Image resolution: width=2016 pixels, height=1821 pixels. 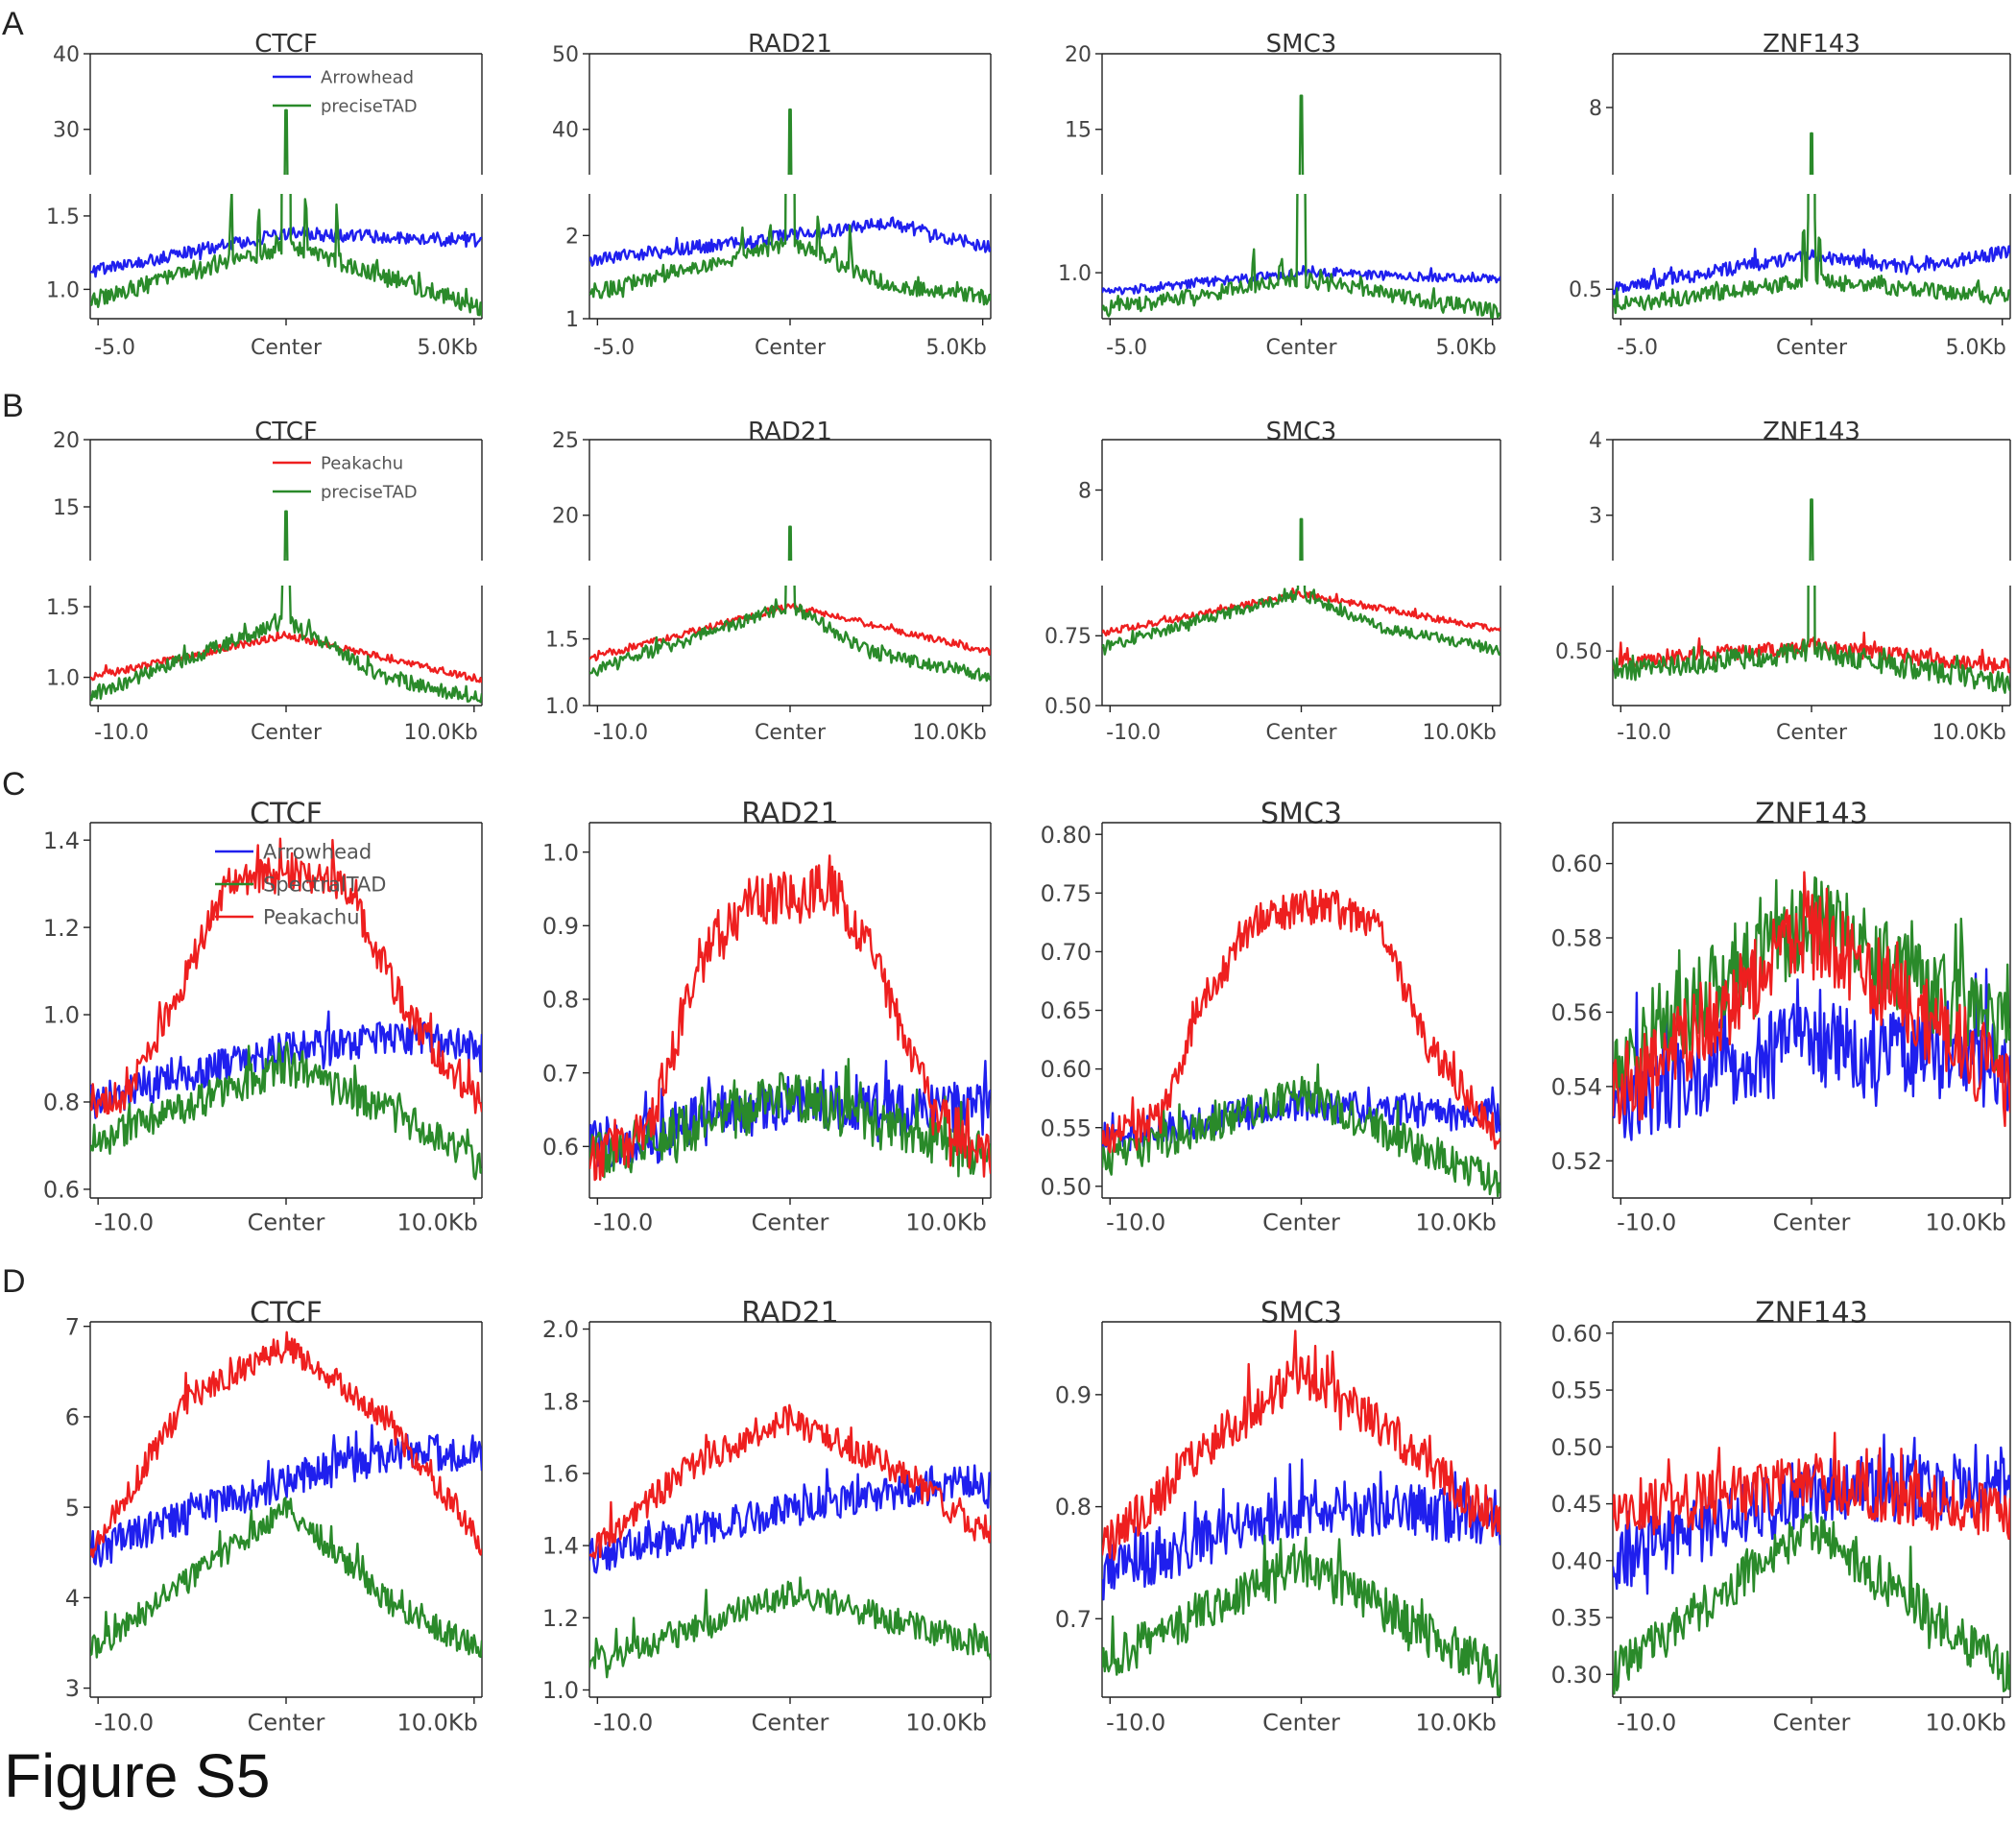 I want to click on chart-b-smc3-upper-axes, so click(x=1301, y=500).